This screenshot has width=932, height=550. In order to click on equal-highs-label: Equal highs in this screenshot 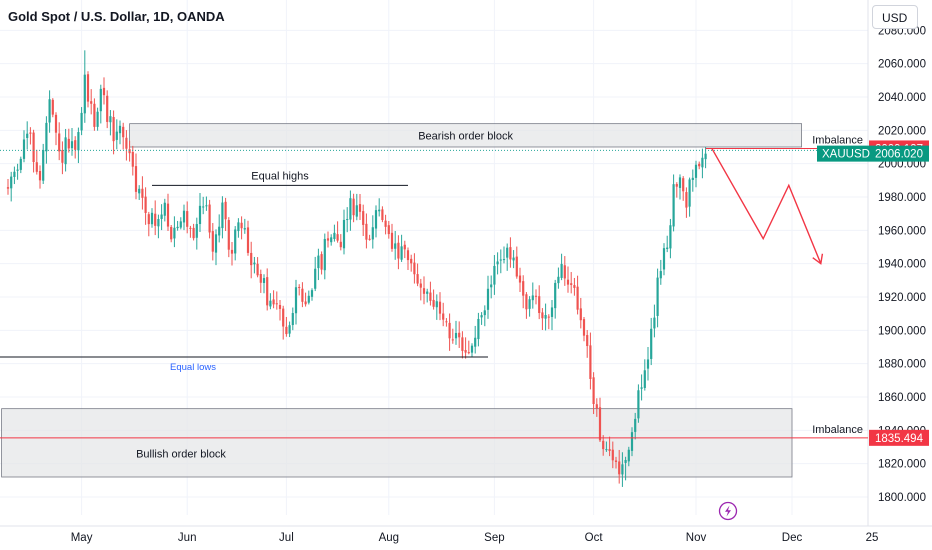, I will do `click(280, 176)`.